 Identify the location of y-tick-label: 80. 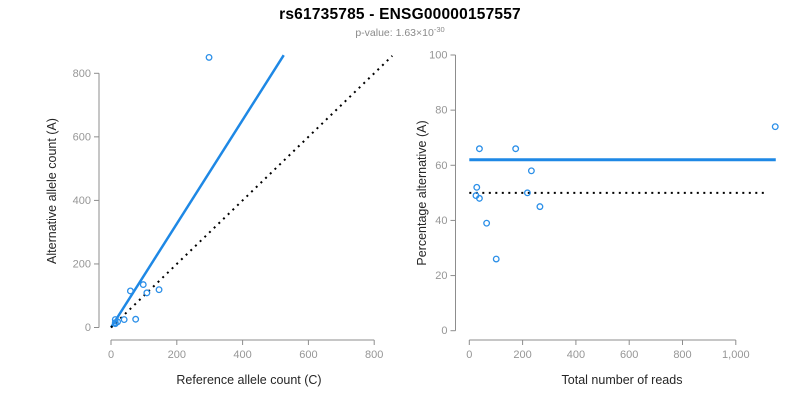
(441, 111).